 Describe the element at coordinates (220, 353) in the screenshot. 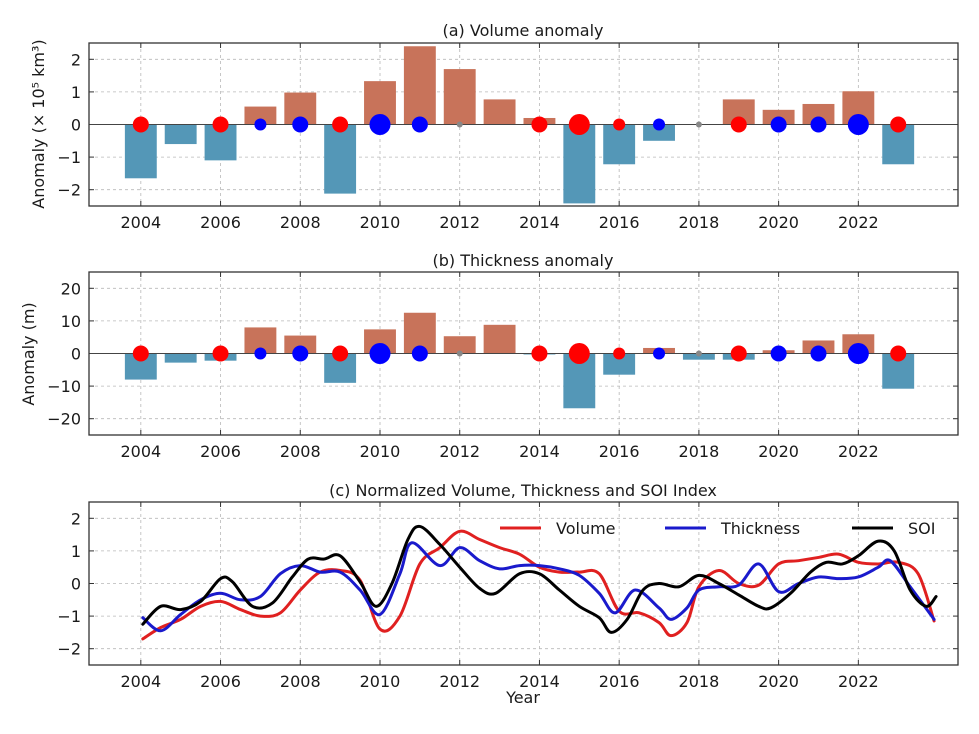

I see `enso-marker-2006` at that location.